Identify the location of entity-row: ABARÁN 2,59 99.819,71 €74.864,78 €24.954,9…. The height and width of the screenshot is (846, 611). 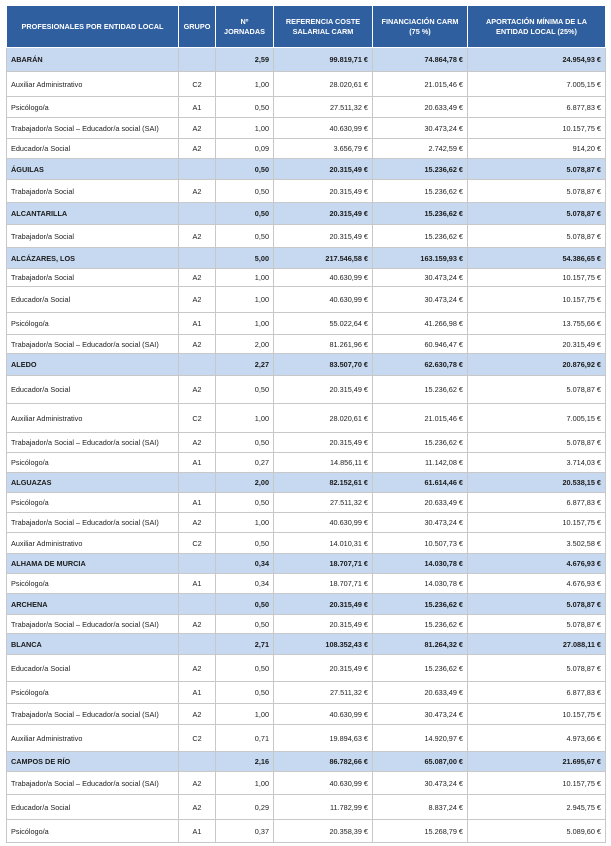
(306, 59).